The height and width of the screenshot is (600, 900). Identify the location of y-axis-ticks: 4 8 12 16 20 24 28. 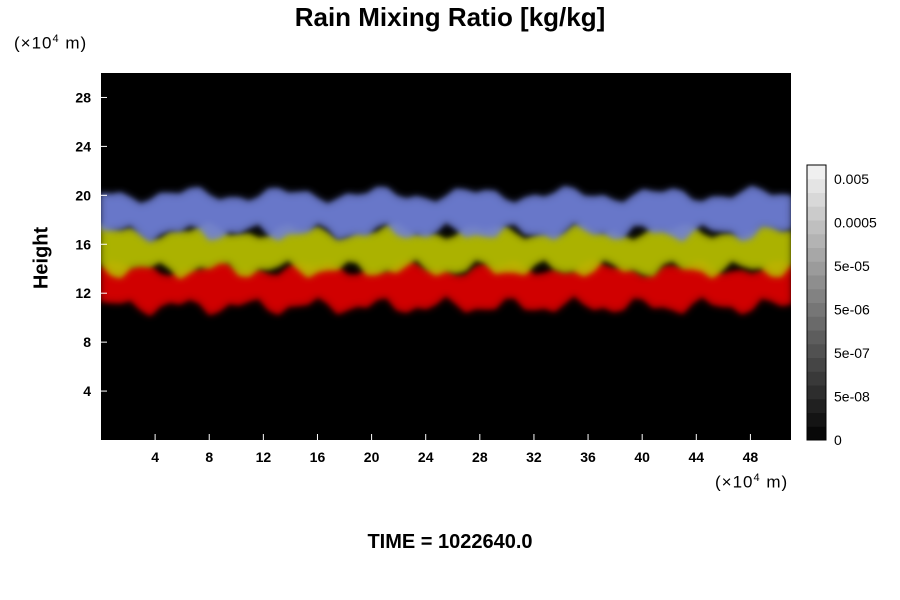
(91, 244).